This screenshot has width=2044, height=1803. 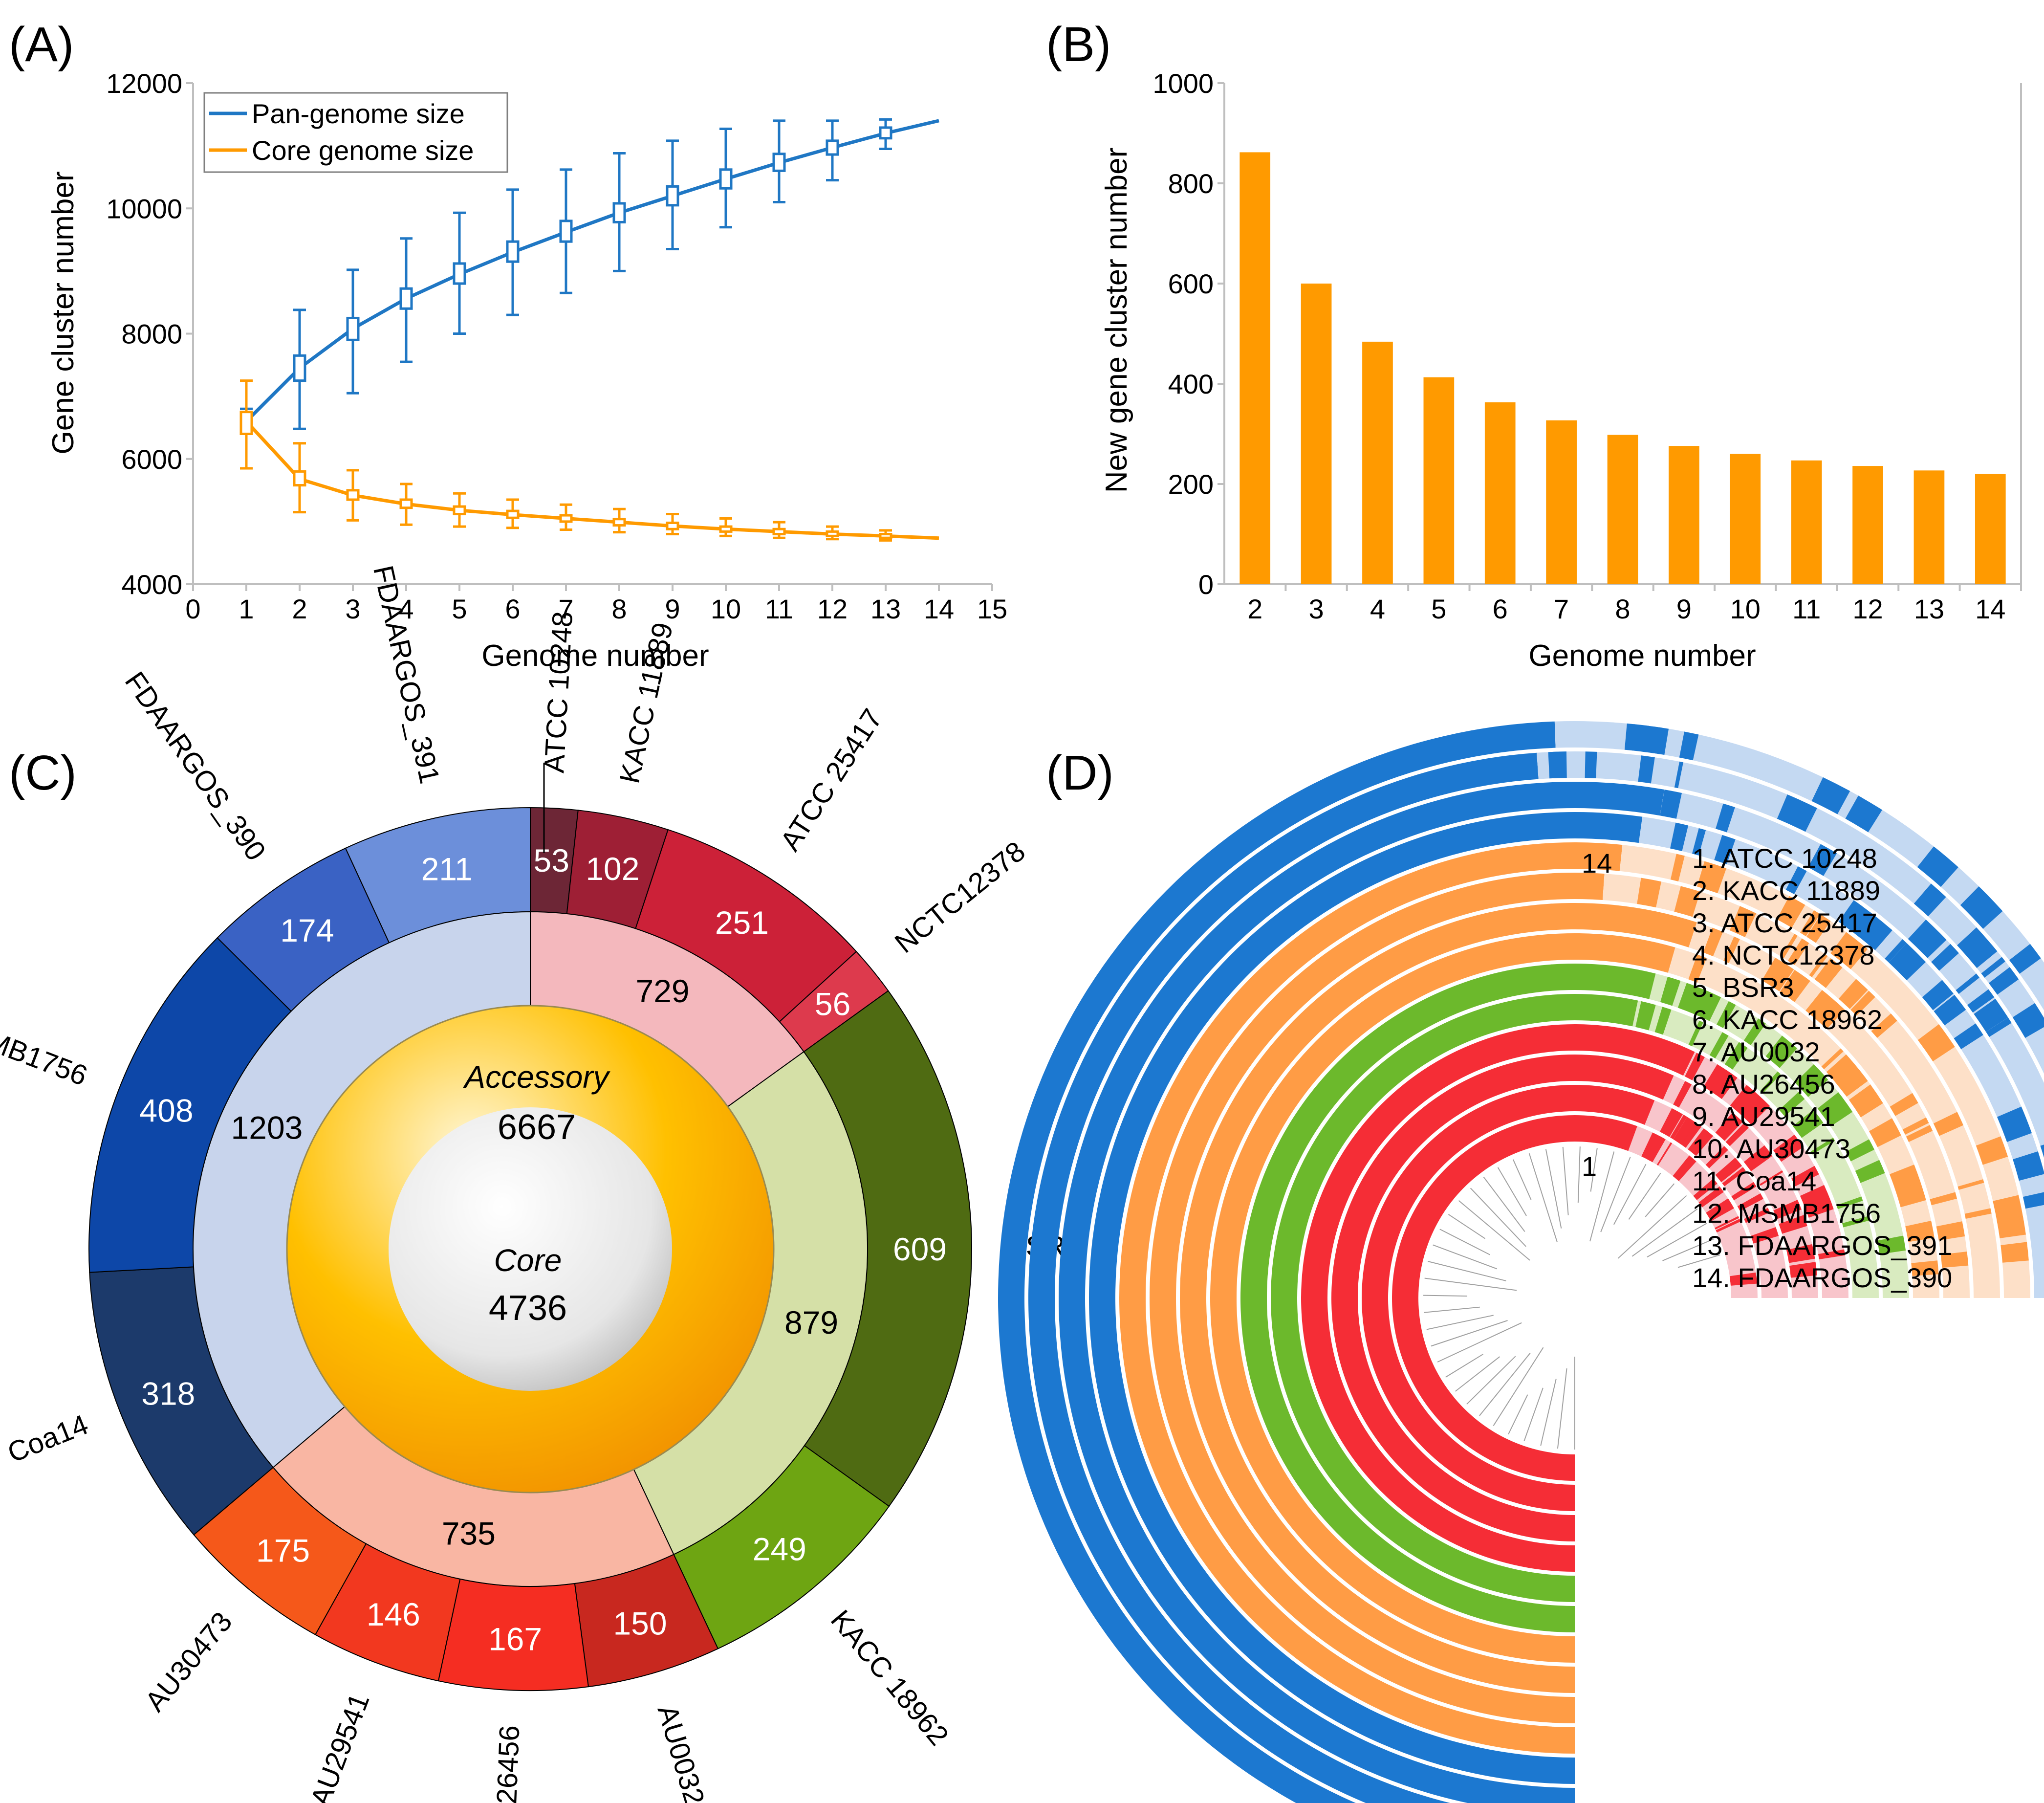 What do you see at coordinates (515, 1639) in the screenshot?
I see `strain-value: 167` at bounding box center [515, 1639].